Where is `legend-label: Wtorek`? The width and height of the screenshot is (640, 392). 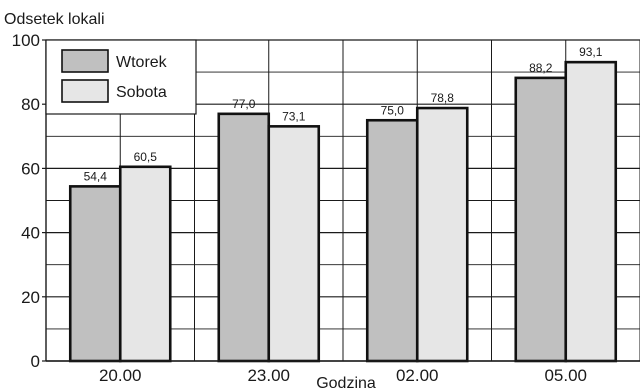
legend-label: Wtorek is located at coordinates (142, 62).